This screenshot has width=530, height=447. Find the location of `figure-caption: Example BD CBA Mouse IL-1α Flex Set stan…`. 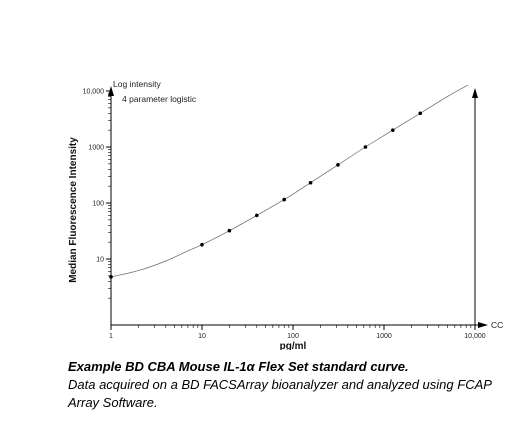

figure-caption: Example BD CBA Mouse IL-1α Flex Set stan… is located at coordinates (288, 385).